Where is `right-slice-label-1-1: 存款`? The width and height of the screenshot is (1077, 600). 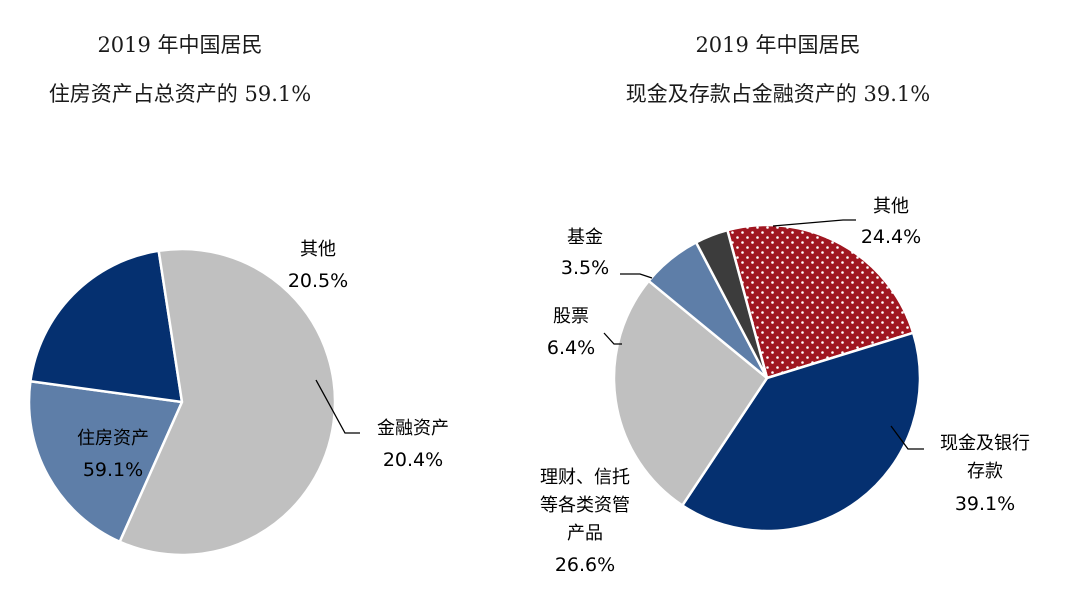
right-slice-label-1-1: 存款 is located at coordinates (985, 471).